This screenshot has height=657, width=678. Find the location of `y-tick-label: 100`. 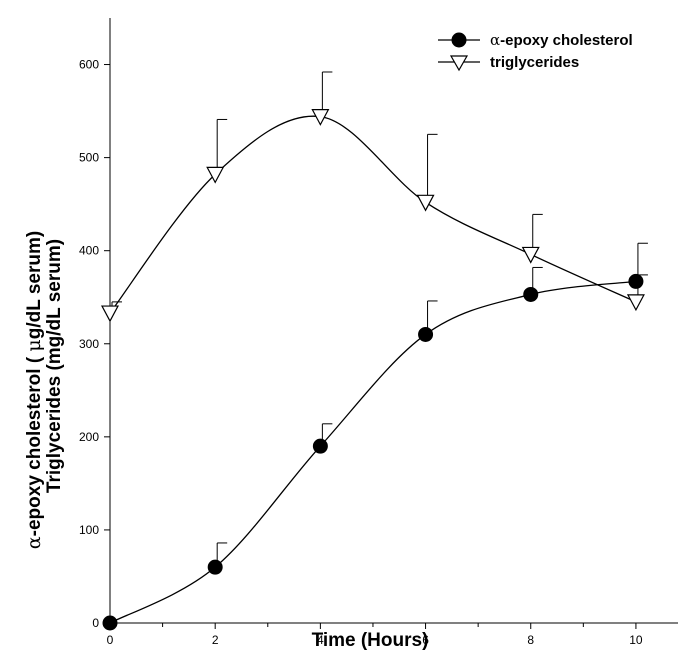

y-tick-label: 100 is located at coordinates (89, 530).